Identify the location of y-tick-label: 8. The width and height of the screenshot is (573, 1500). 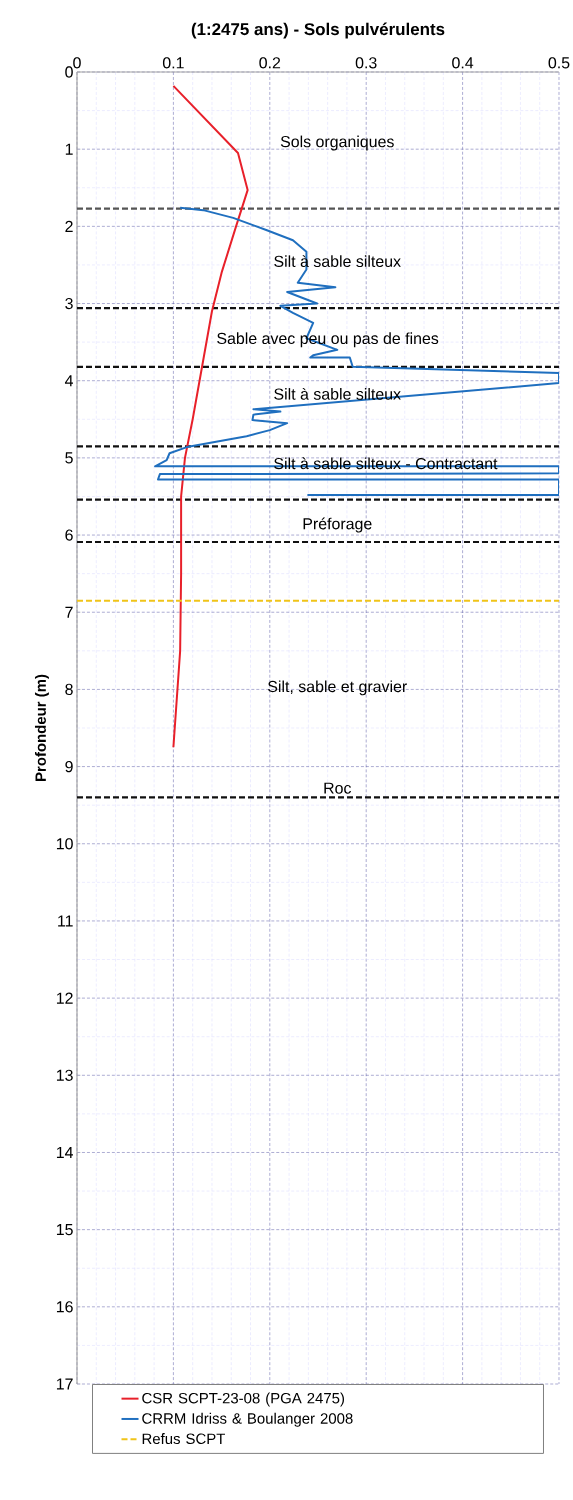
(69, 689).